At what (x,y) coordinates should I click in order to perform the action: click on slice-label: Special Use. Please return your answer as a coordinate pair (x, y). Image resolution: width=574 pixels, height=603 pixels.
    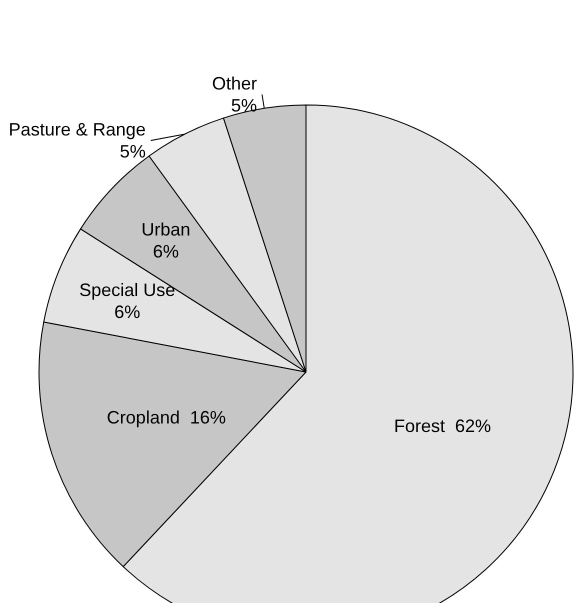
    Looking at the image, I should click on (127, 290).